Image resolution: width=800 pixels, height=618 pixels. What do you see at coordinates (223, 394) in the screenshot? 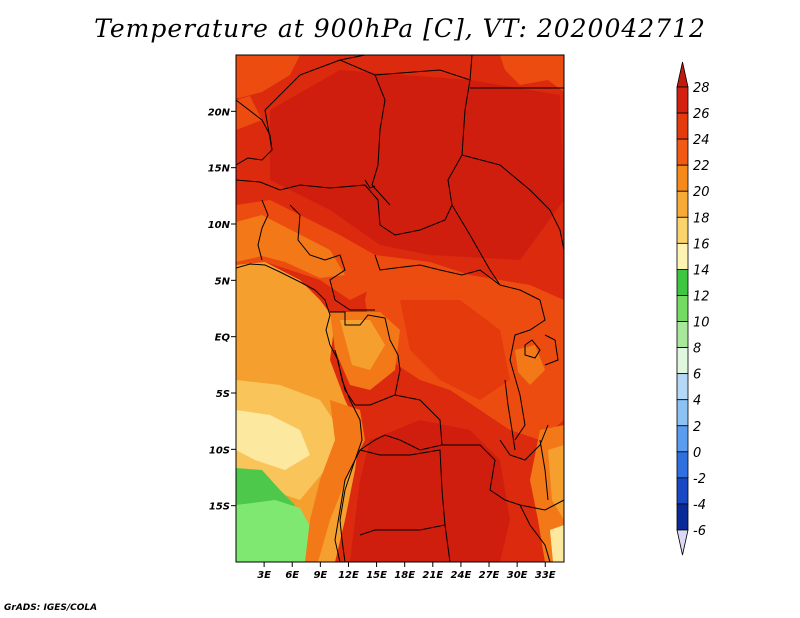
I see `lat-label: 5S` at bounding box center [223, 394].